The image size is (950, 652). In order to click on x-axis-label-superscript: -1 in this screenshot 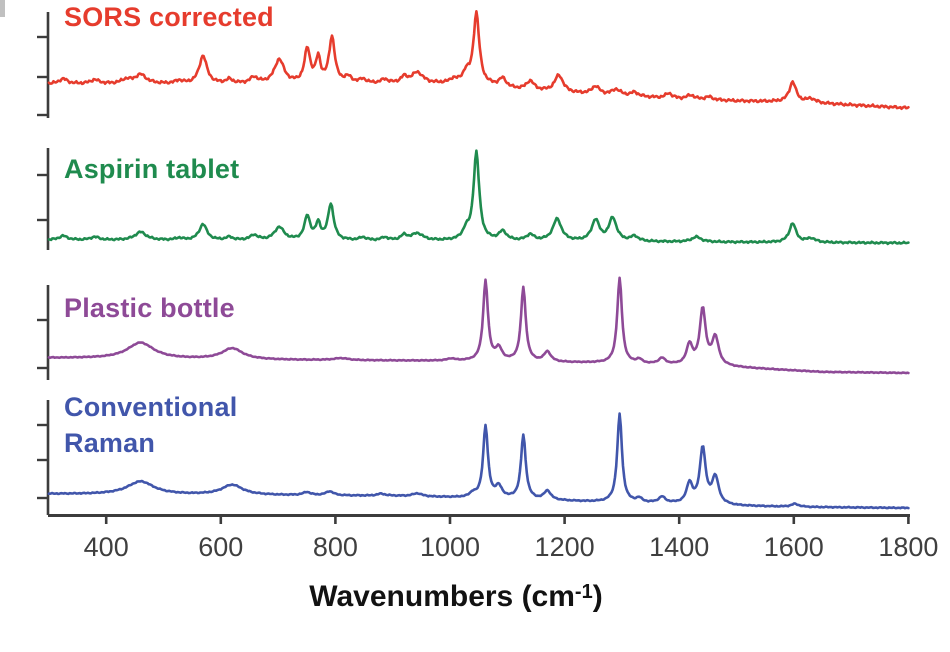, I will do `click(583, 592)`.